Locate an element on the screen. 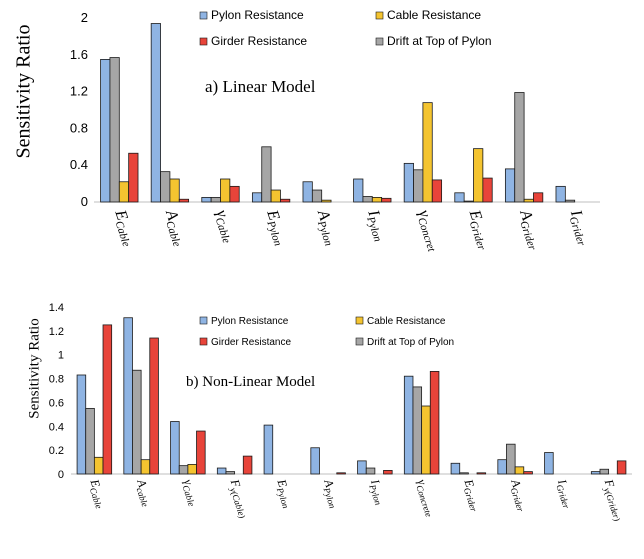 Image resolution: width=644 pixels, height=559 pixels. x-category-label: EPylon is located at coordinates (284, 493).